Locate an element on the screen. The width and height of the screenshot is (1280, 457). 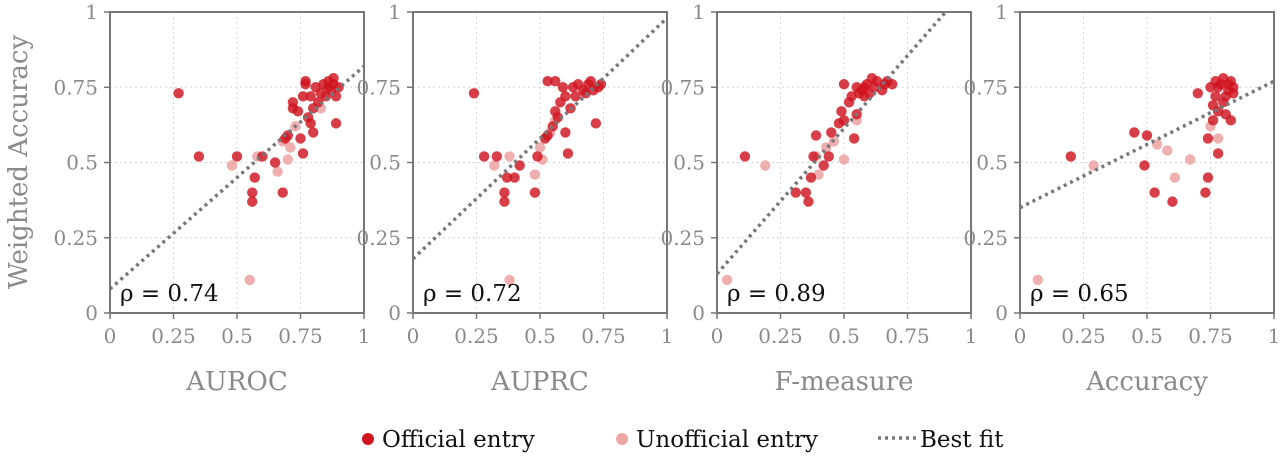
x-axis-title: AUPRC is located at coordinates (539, 382).